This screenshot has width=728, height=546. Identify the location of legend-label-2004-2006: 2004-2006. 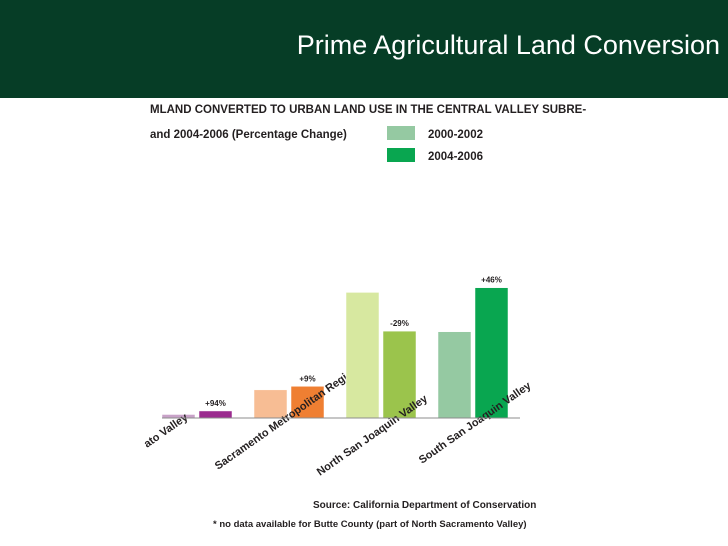
(455, 157).